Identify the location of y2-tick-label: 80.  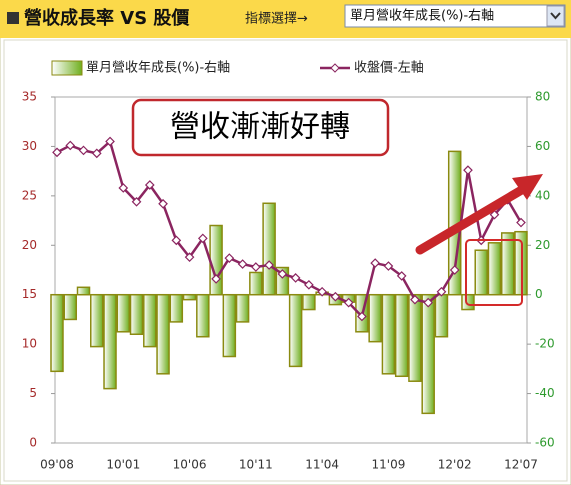
(542, 97).